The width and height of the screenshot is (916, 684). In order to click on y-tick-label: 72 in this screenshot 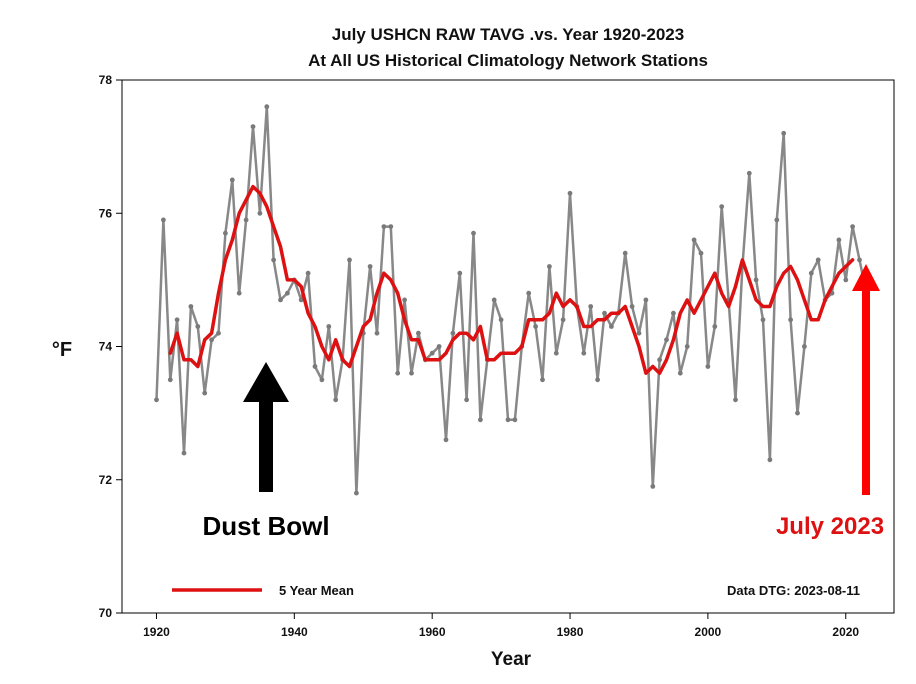, I will do `click(106, 480)`.